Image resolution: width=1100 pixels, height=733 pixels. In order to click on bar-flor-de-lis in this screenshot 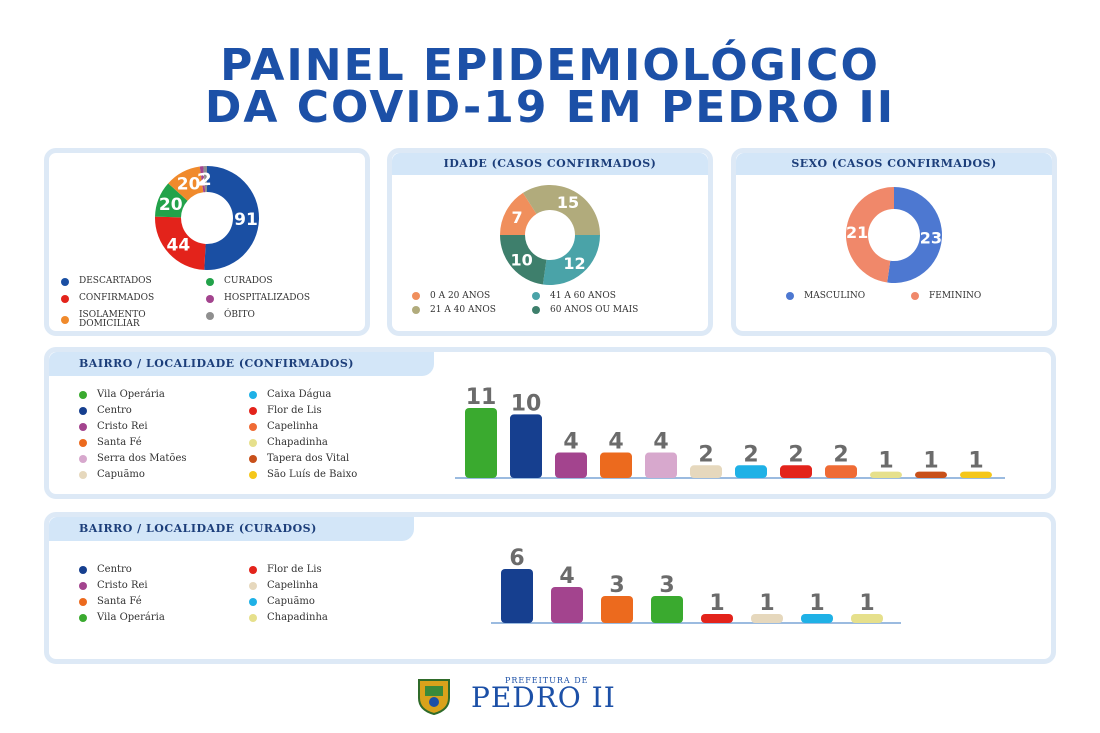, I will do `click(796, 471)`.